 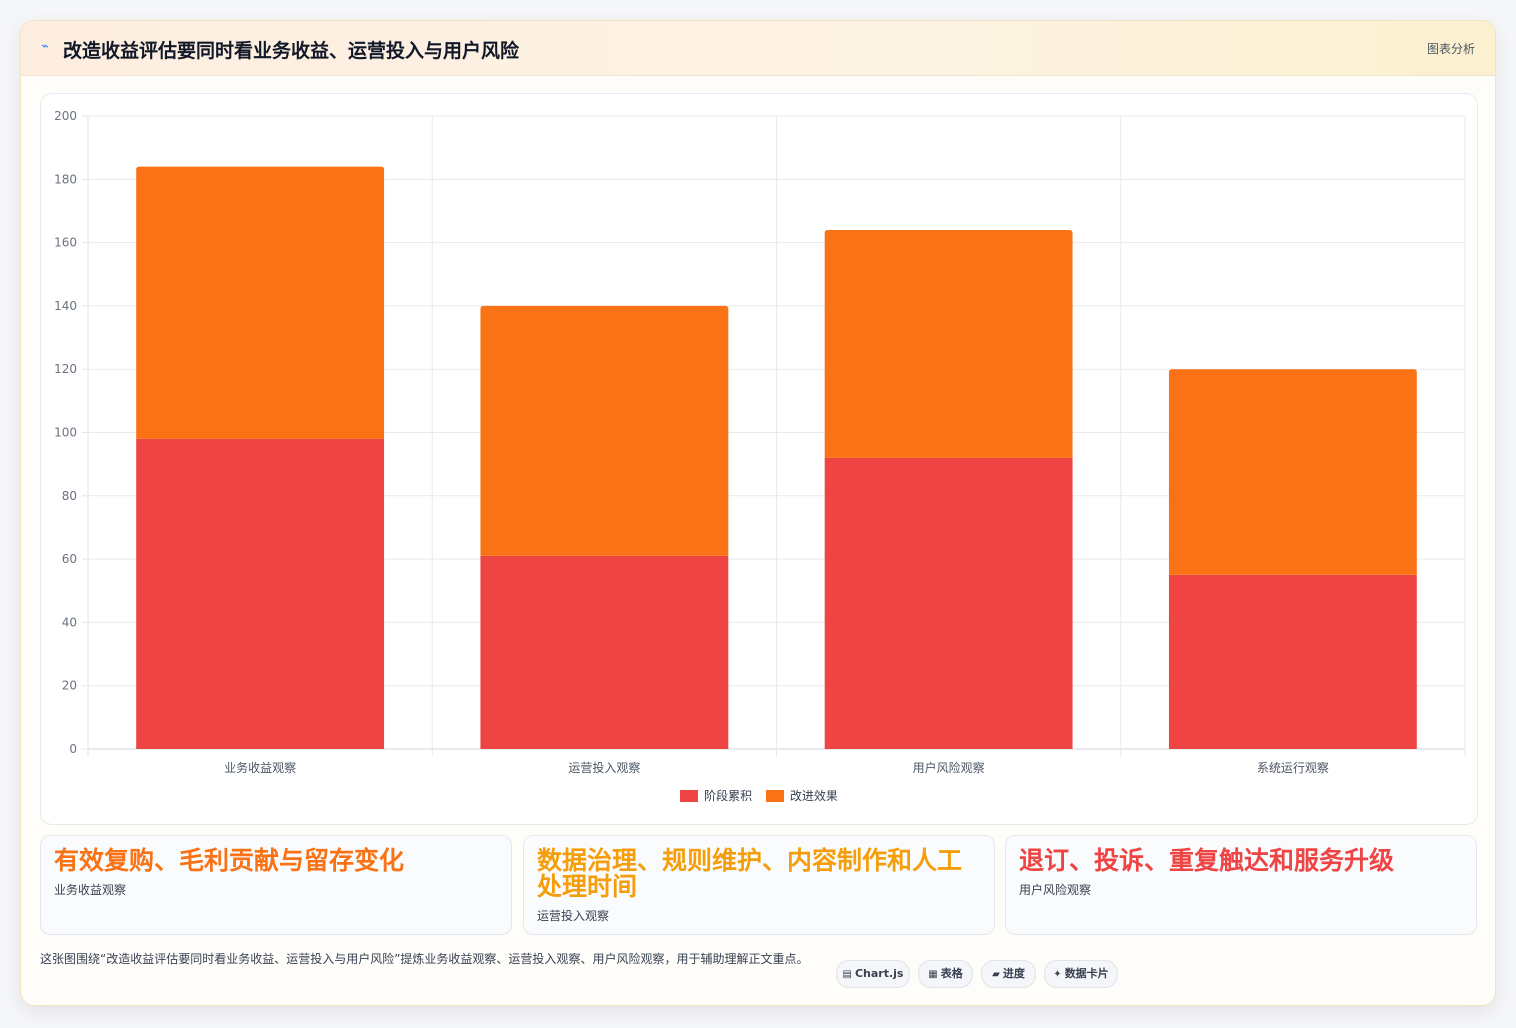 I want to click on sparkle-icon: ✦, so click(x=1057, y=974).